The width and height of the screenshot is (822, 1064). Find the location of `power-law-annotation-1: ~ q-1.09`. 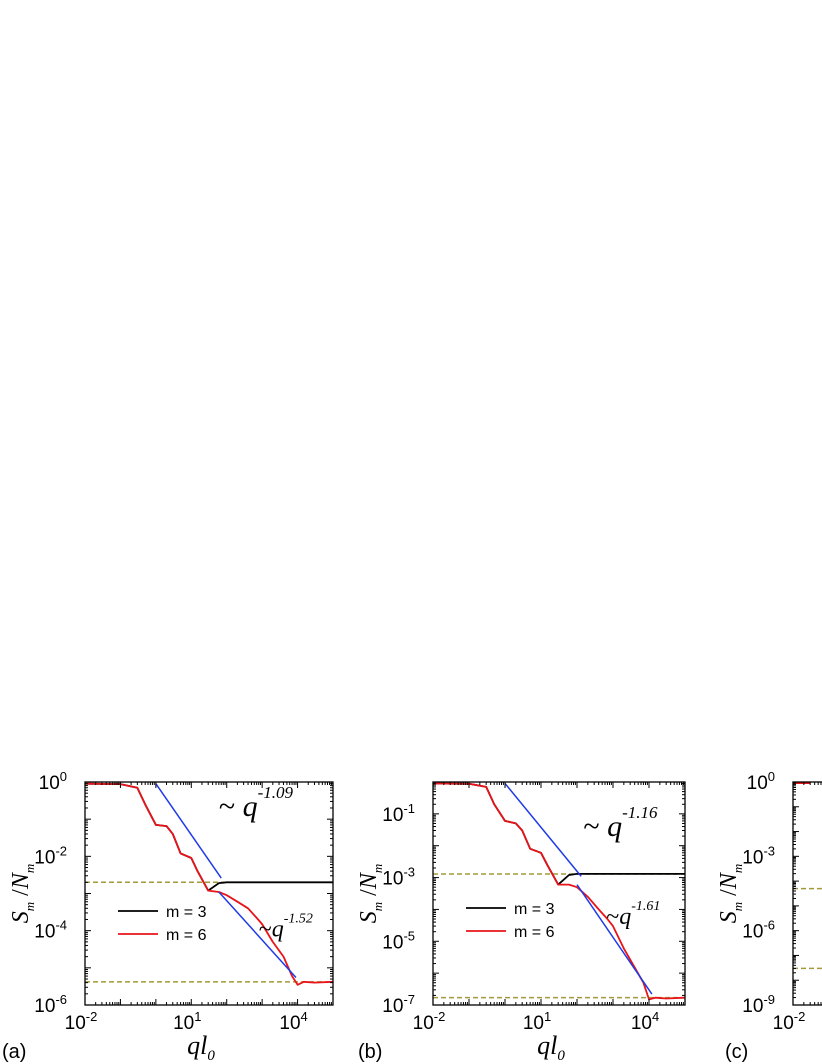

power-law-annotation-1: ~ q-1.09 is located at coordinates (256, 803).